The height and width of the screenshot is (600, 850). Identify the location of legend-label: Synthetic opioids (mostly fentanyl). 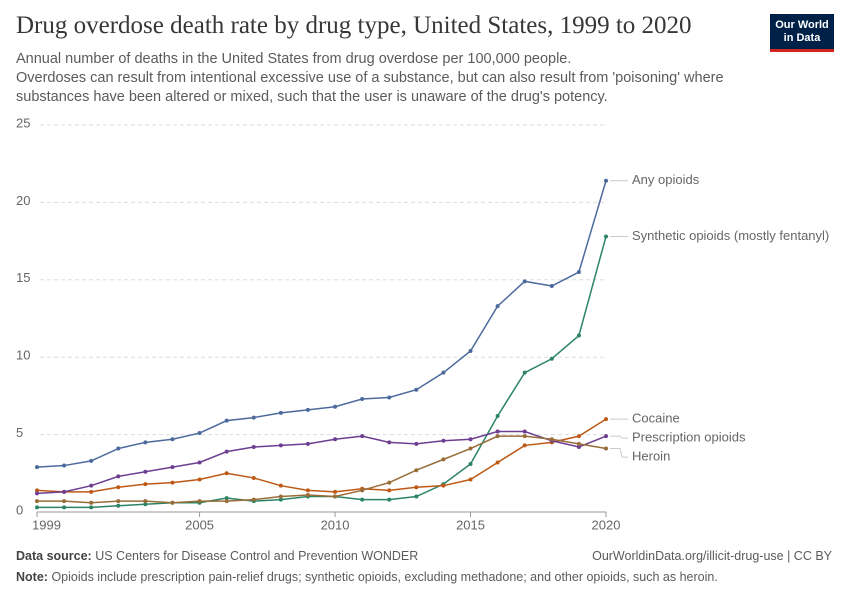
(730, 235).